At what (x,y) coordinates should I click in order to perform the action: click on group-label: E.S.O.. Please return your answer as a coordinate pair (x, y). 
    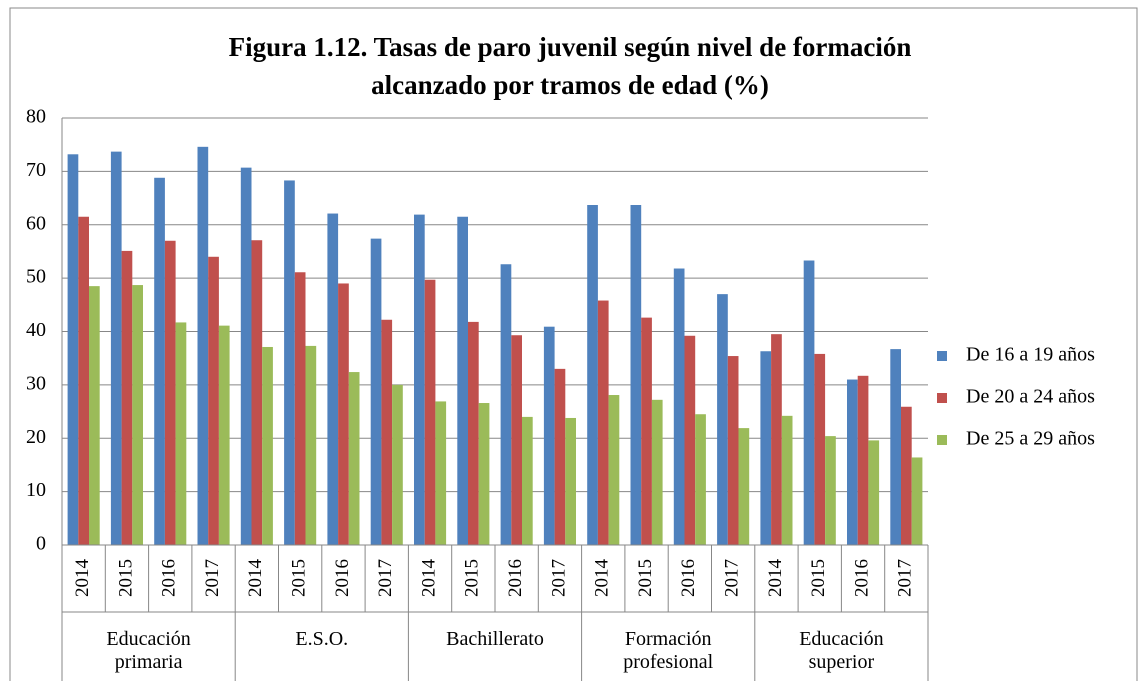
    Looking at the image, I should click on (322, 639).